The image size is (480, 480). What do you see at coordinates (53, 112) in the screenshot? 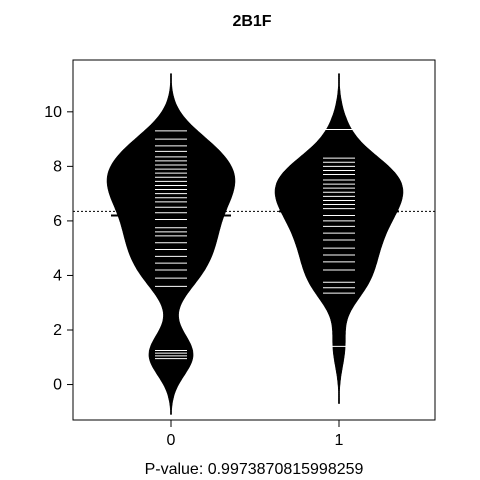
I see `y-tick-label: 10` at bounding box center [53, 112].